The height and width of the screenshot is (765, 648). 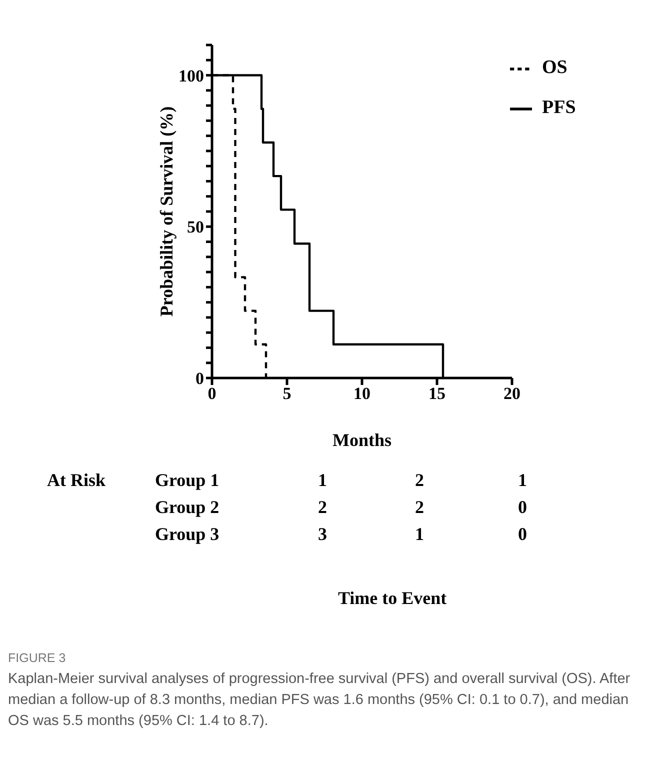 I want to click on y-tick-label: 50, so click(x=195, y=227).